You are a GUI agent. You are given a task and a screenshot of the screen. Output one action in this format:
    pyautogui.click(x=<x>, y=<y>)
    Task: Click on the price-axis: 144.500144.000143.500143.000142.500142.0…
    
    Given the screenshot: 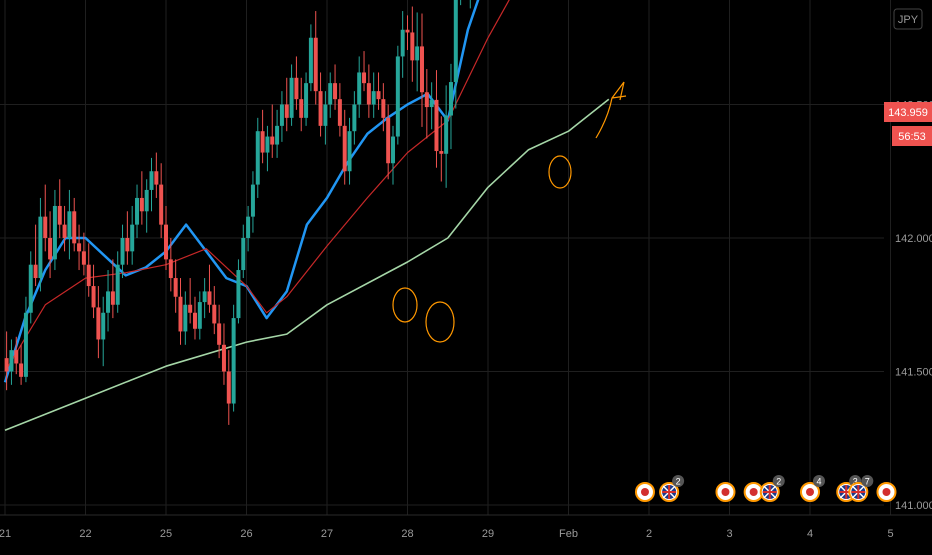 What is the action you would take?
    pyautogui.click(x=908, y=256)
    